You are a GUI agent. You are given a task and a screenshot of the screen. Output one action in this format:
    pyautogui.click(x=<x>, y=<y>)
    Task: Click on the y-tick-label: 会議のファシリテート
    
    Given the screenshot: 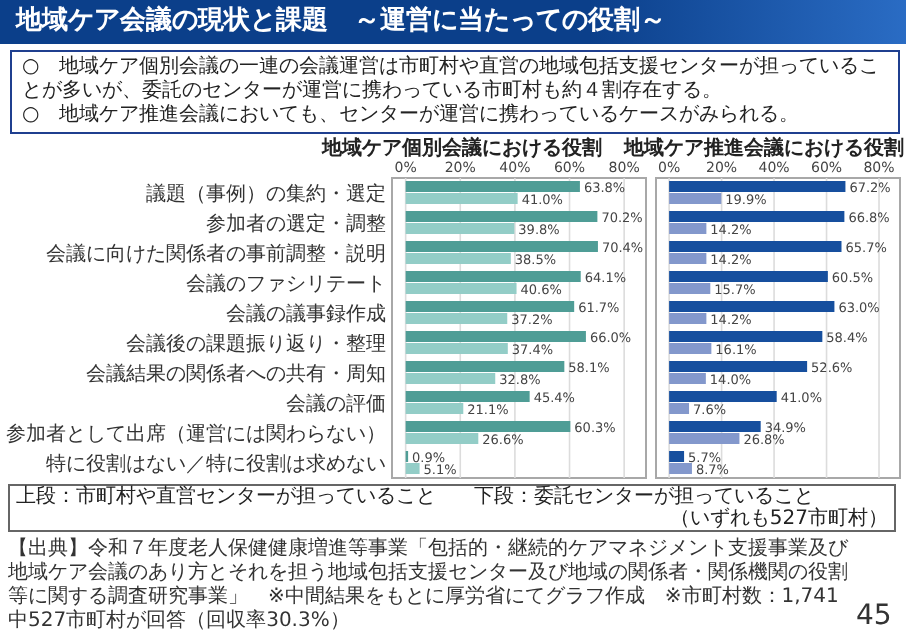 What is the action you would take?
    pyautogui.click(x=286, y=284)
    